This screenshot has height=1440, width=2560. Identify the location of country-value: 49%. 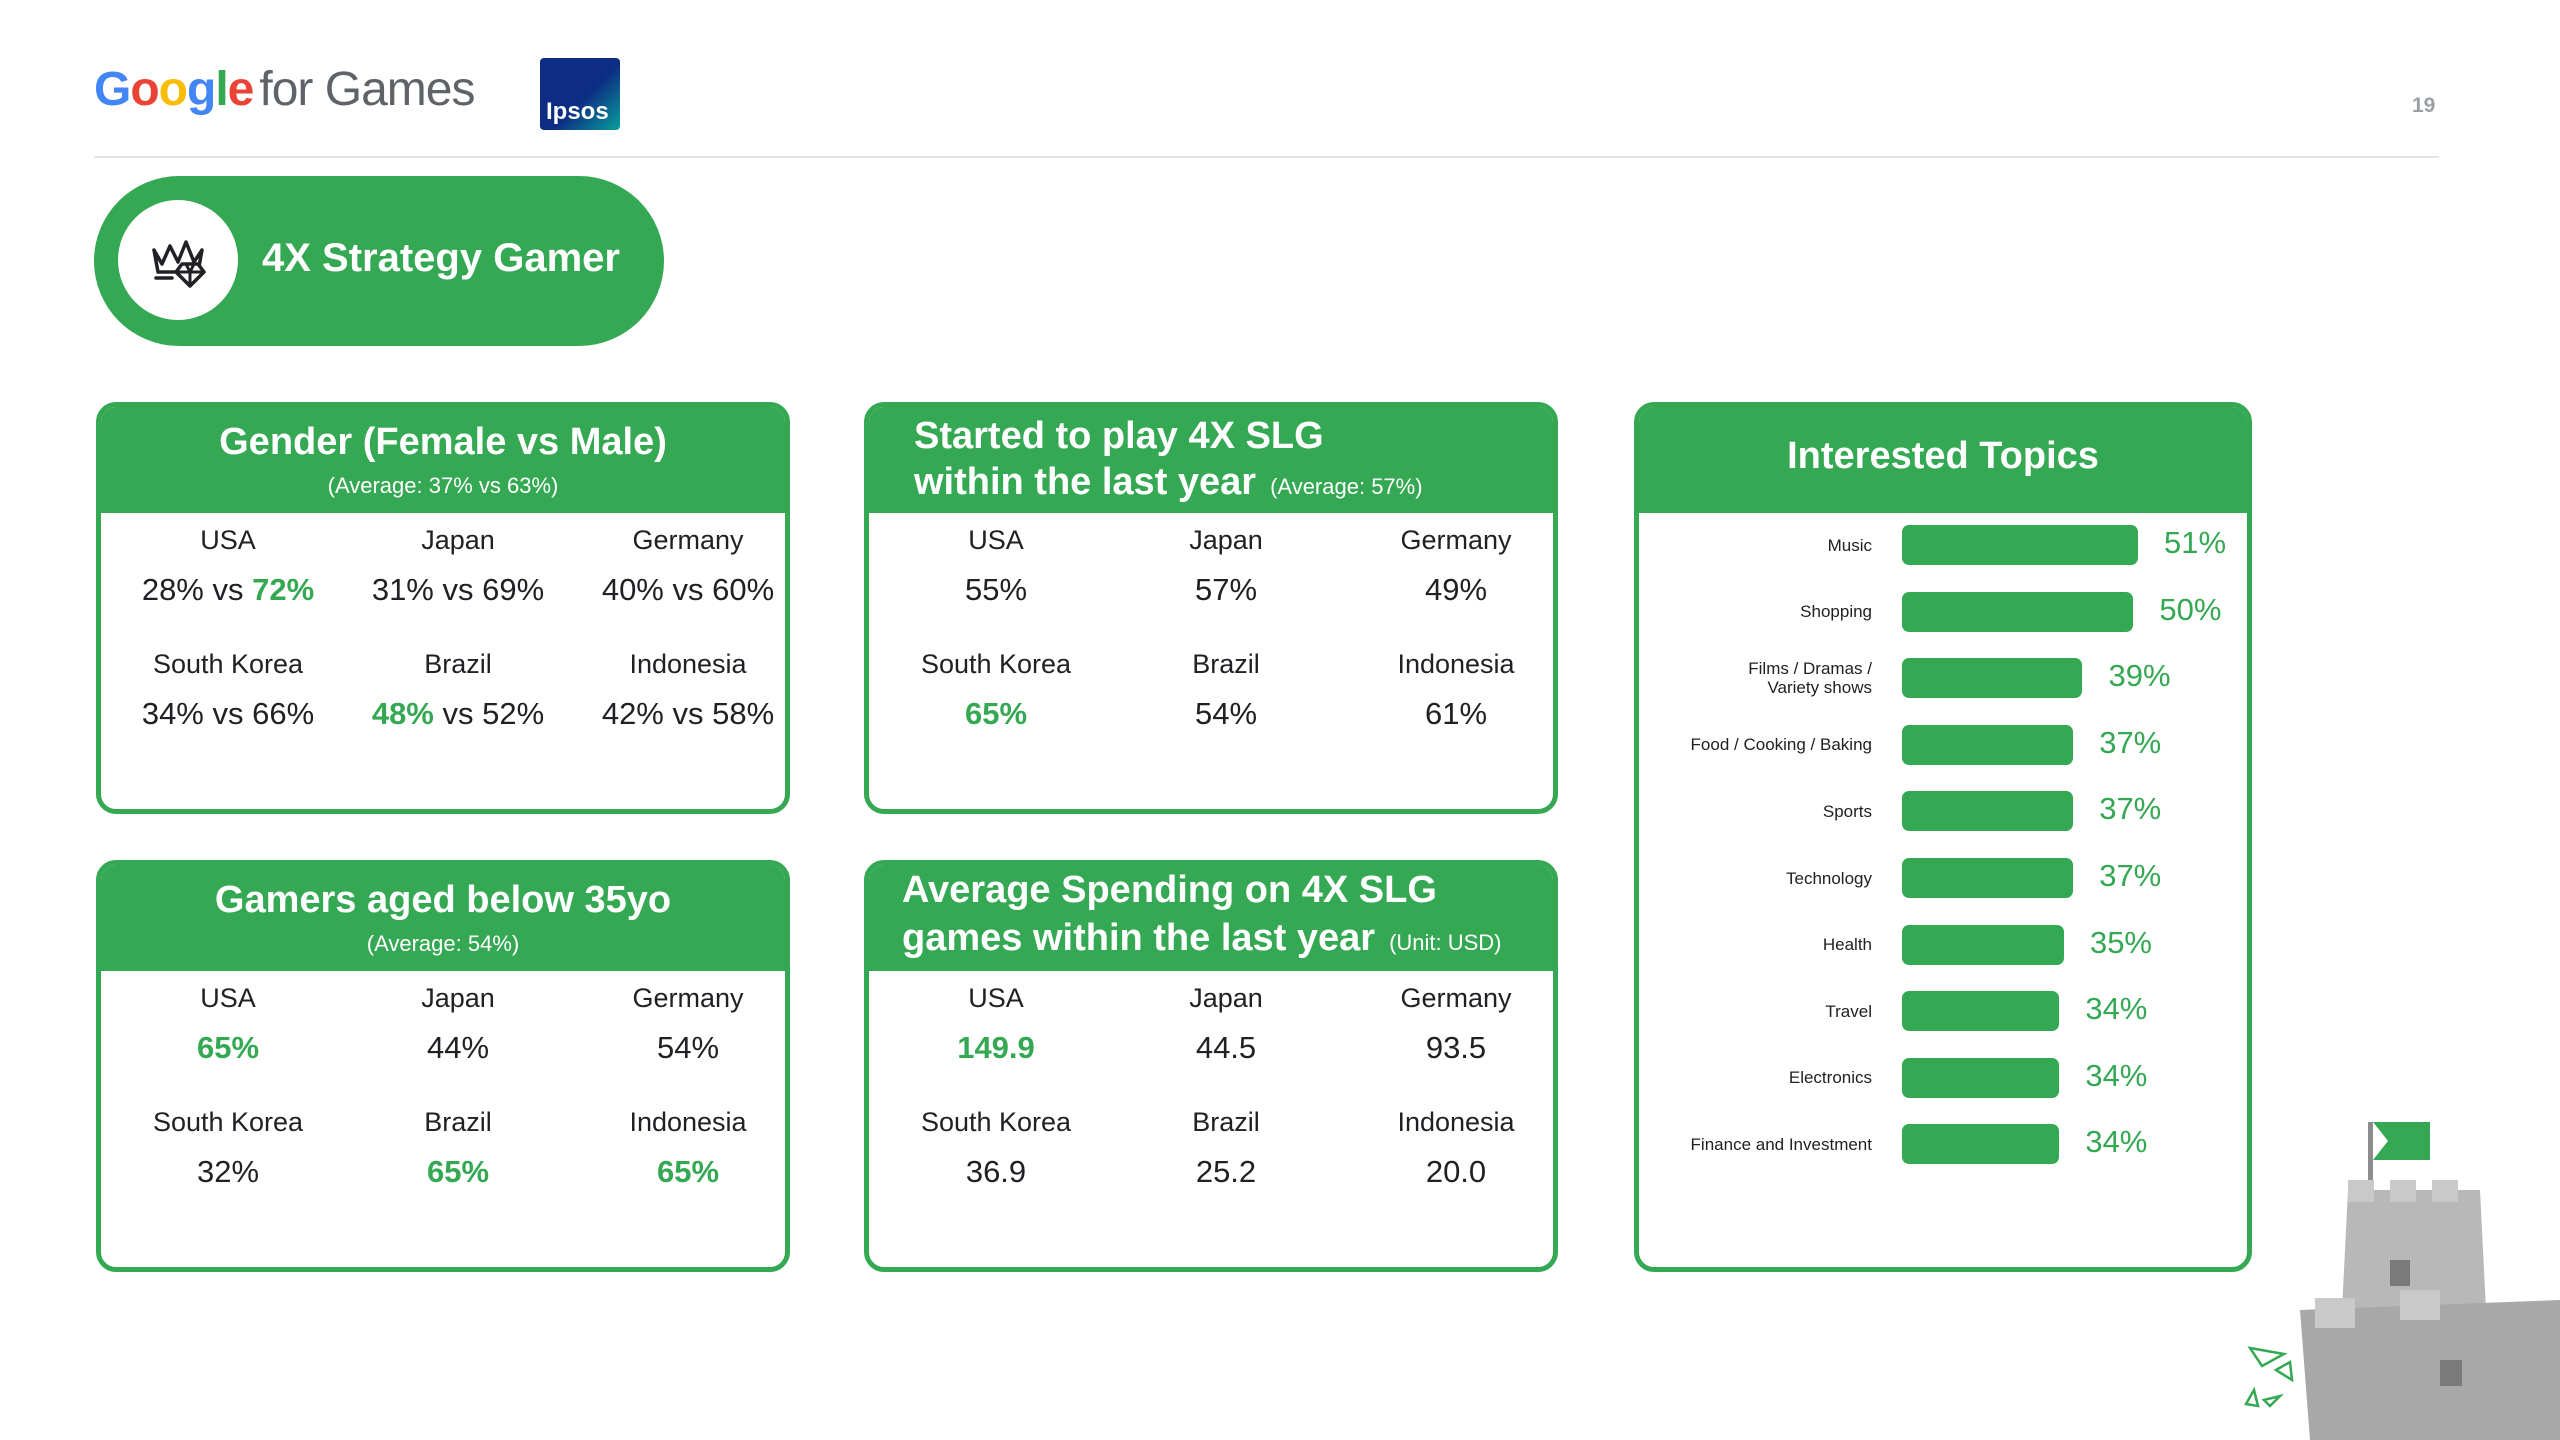
(1447, 590).